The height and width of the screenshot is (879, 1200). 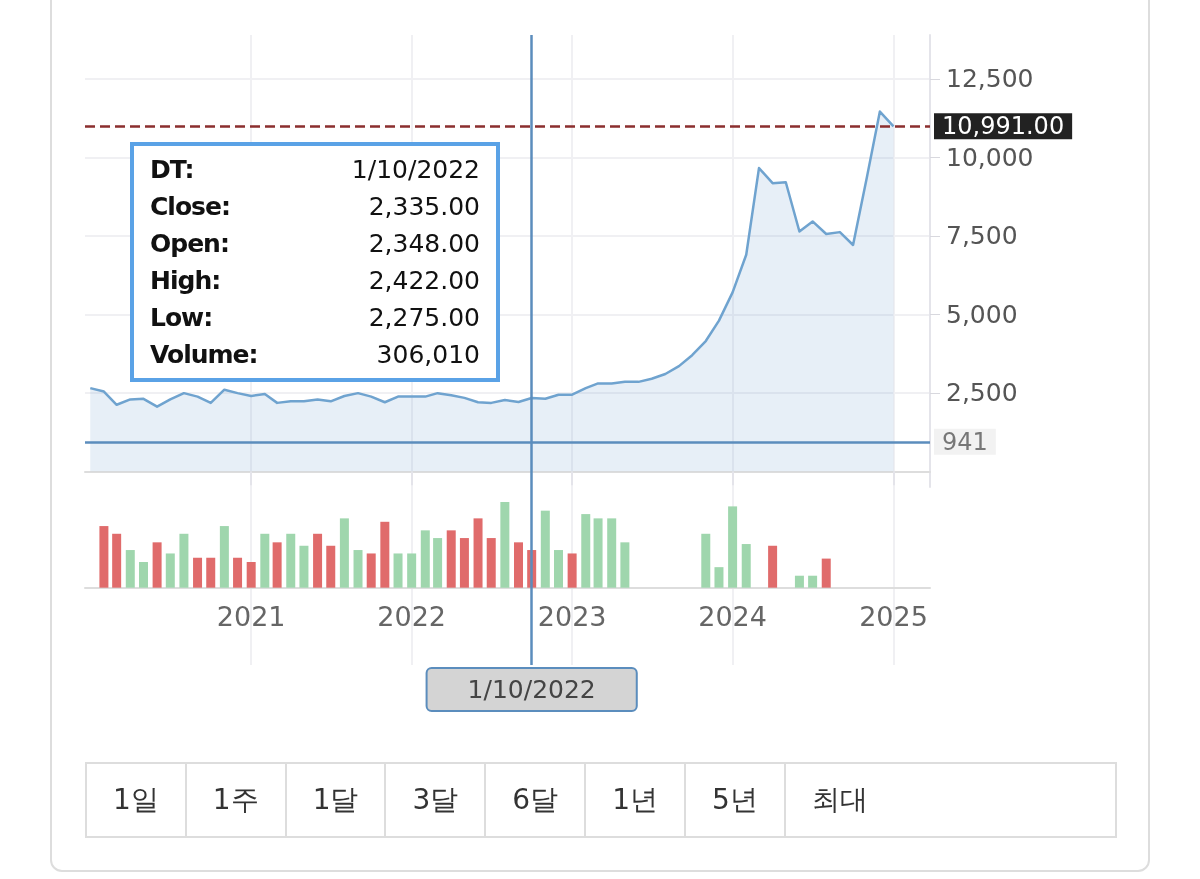 What do you see at coordinates (185, 280) in the screenshot?
I see `annotation: High:` at bounding box center [185, 280].